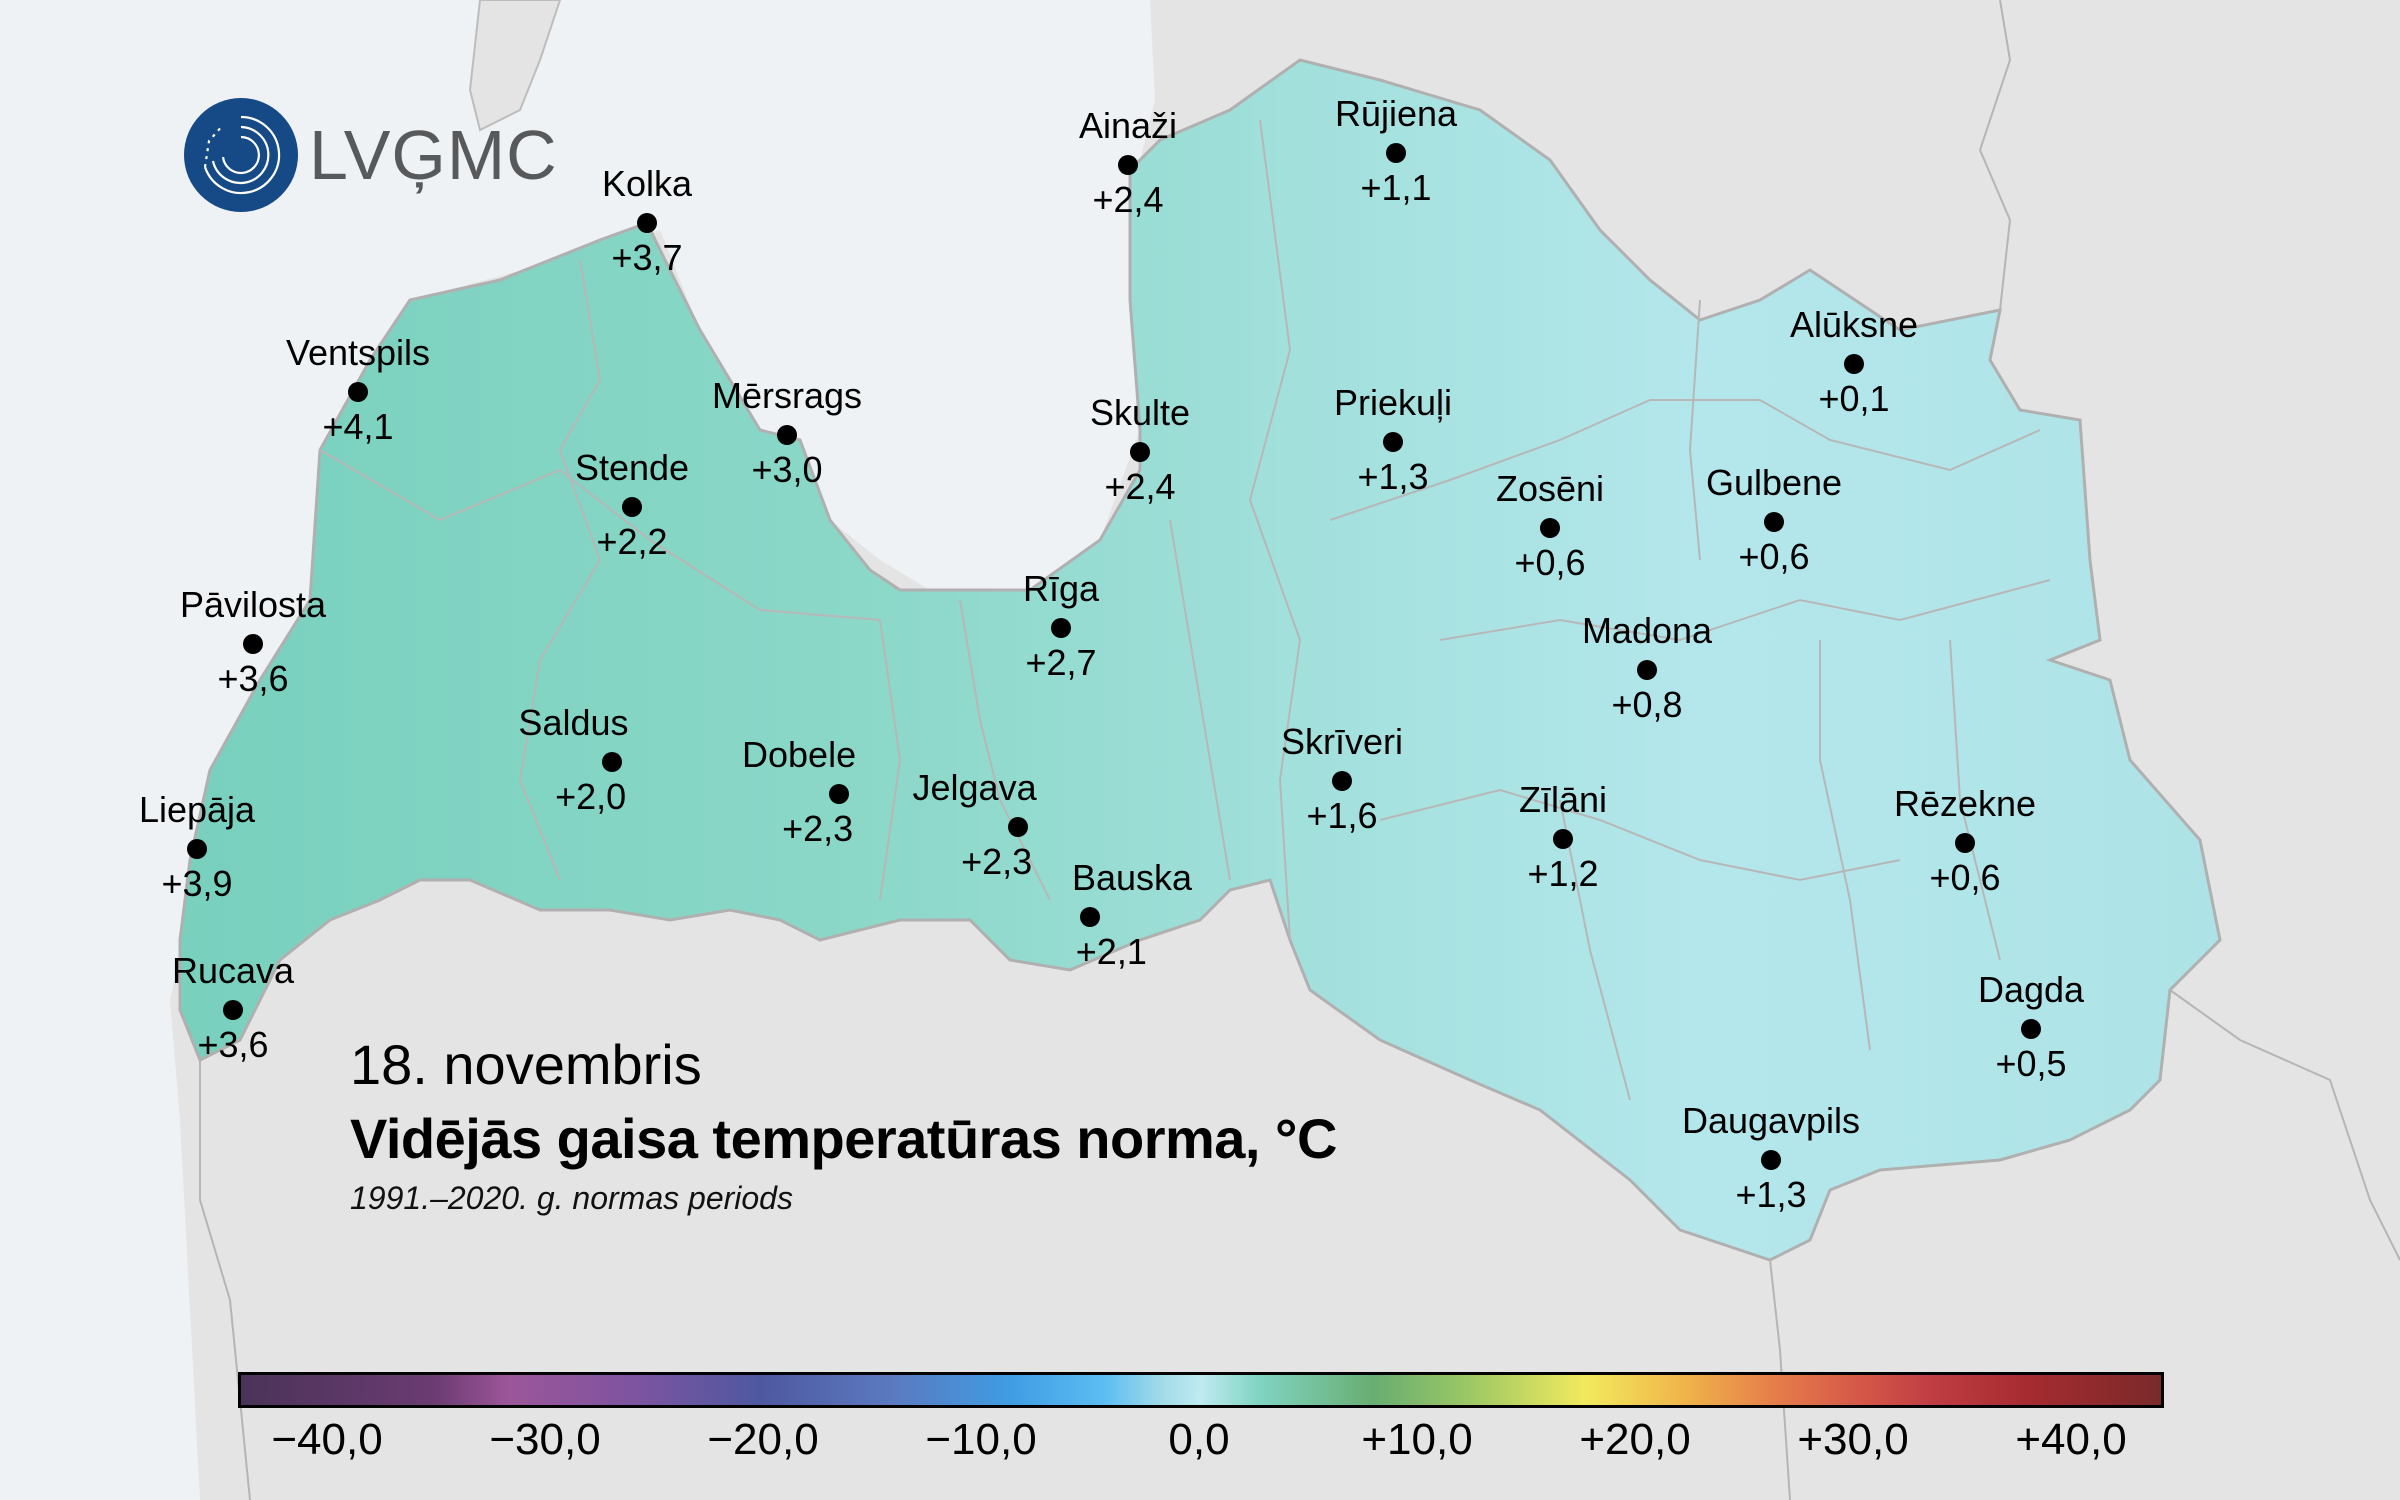  Describe the element at coordinates (1199, 1439) in the screenshot. I see `colorbar-tick: 0,0` at that location.